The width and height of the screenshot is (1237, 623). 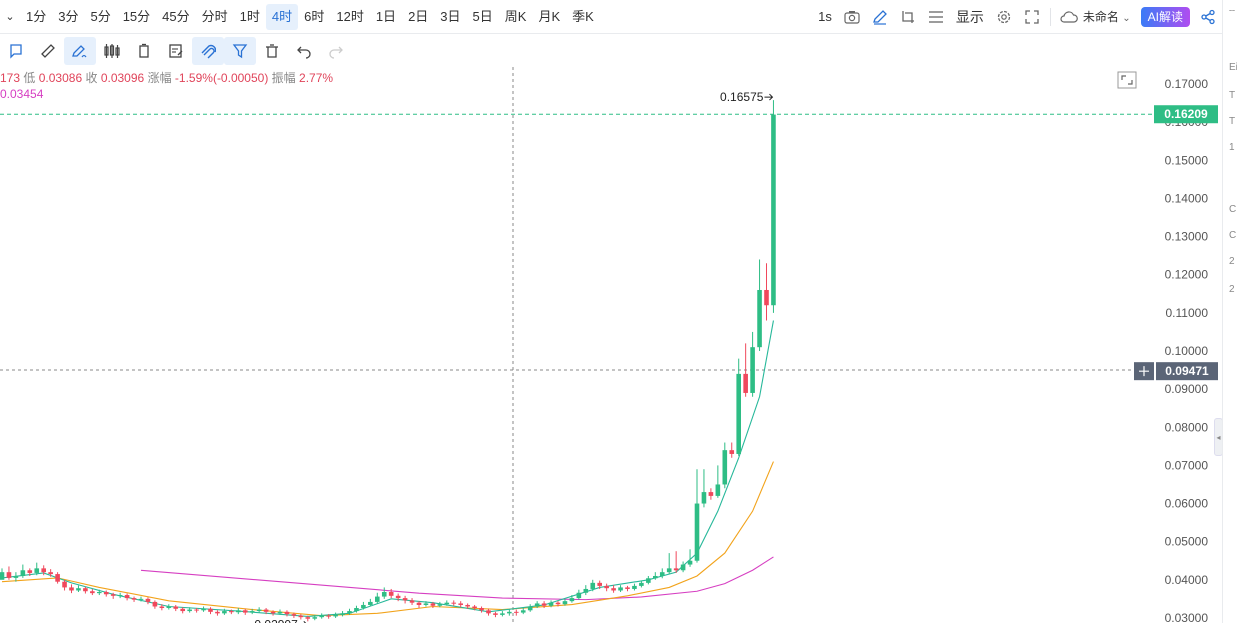 What do you see at coordinates (112, 51) in the screenshot?
I see `candlestick-icon` at bounding box center [112, 51].